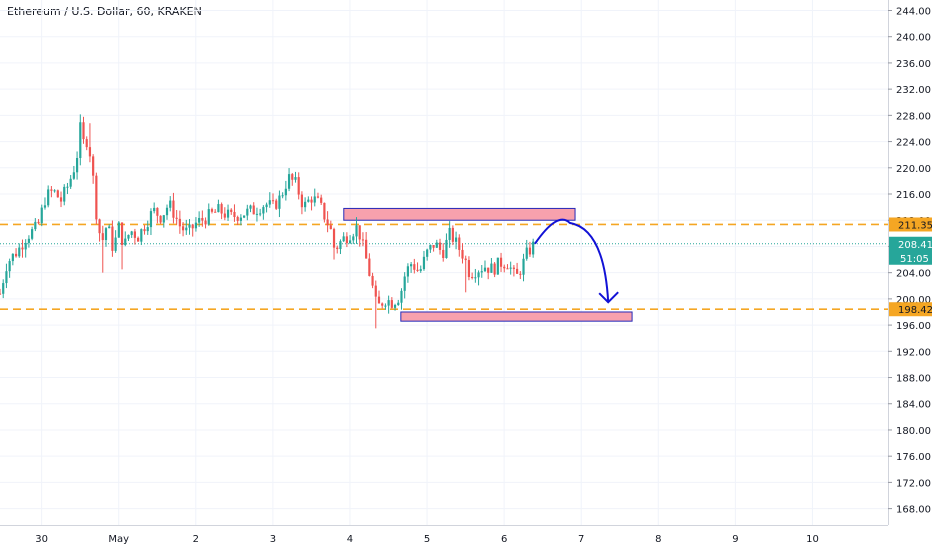 The height and width of the screenshot is (550, 932). What do you see at coordinates (459, 214) in the screenshot?
I see `zone-rect` at bounding box center [459, 214].